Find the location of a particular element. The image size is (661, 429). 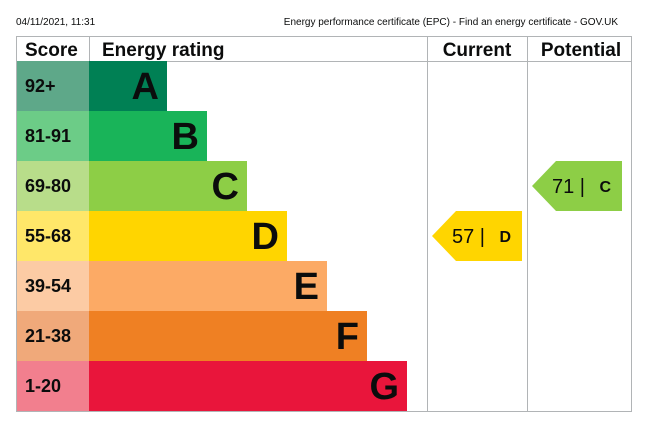

score-cell-a is located at coordinates (53, 86).